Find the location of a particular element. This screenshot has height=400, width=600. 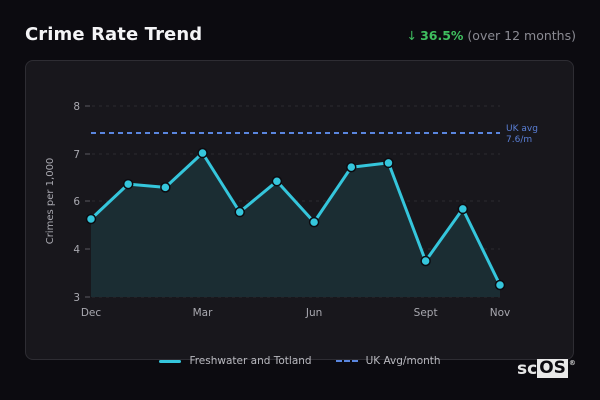

change-summary: ↓ 36.5% (over 12 months) is located at coordinates (491, 35).